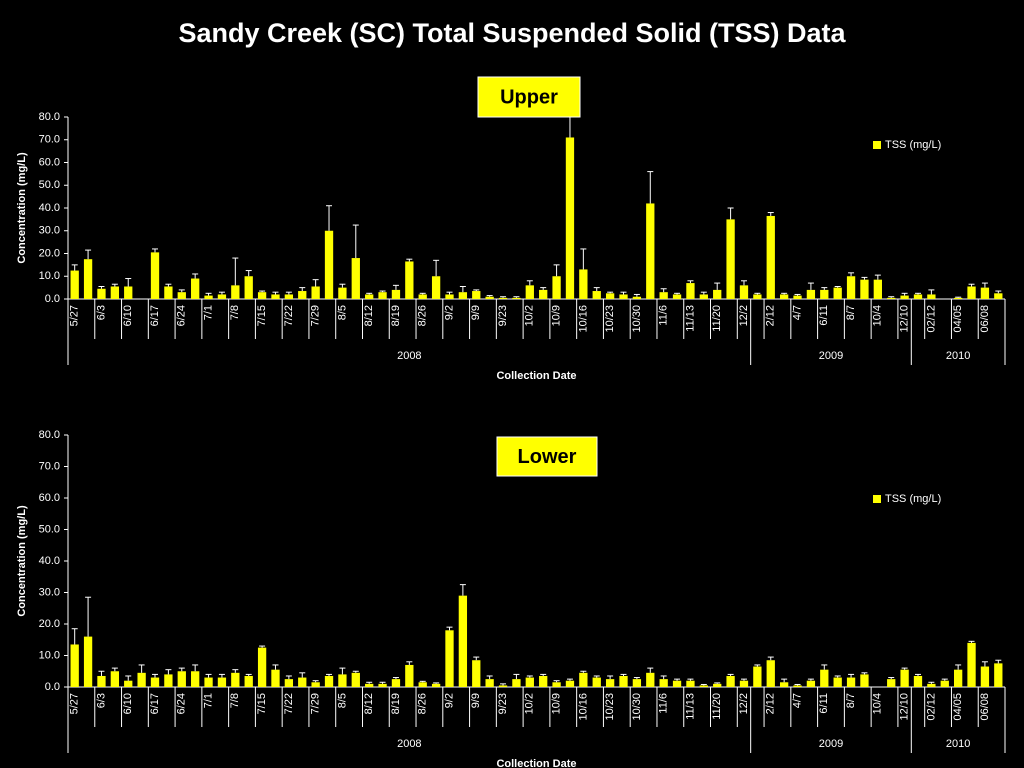  What do you see at coordinates (824, 315) in the screenshot?
I see `x-tick-label: 6/11` at bounding box center [824, 315].